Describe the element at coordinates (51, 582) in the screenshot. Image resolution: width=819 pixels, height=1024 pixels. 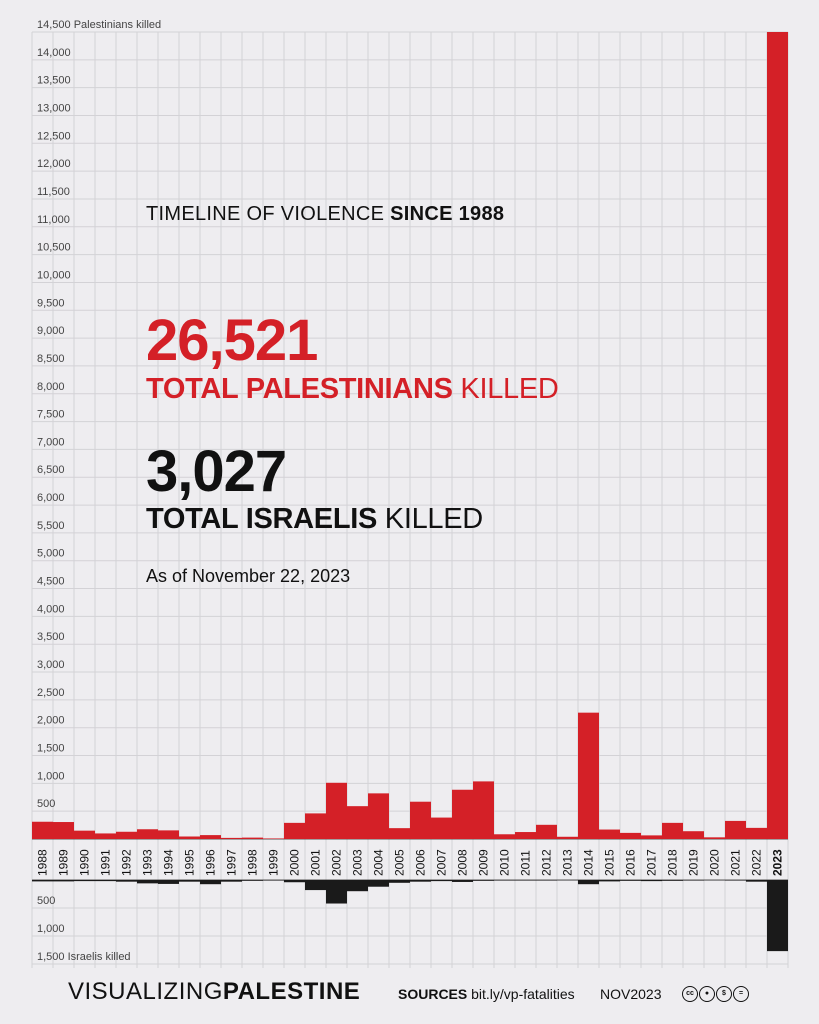
I see `tick-label-top: 4,500` at that location.